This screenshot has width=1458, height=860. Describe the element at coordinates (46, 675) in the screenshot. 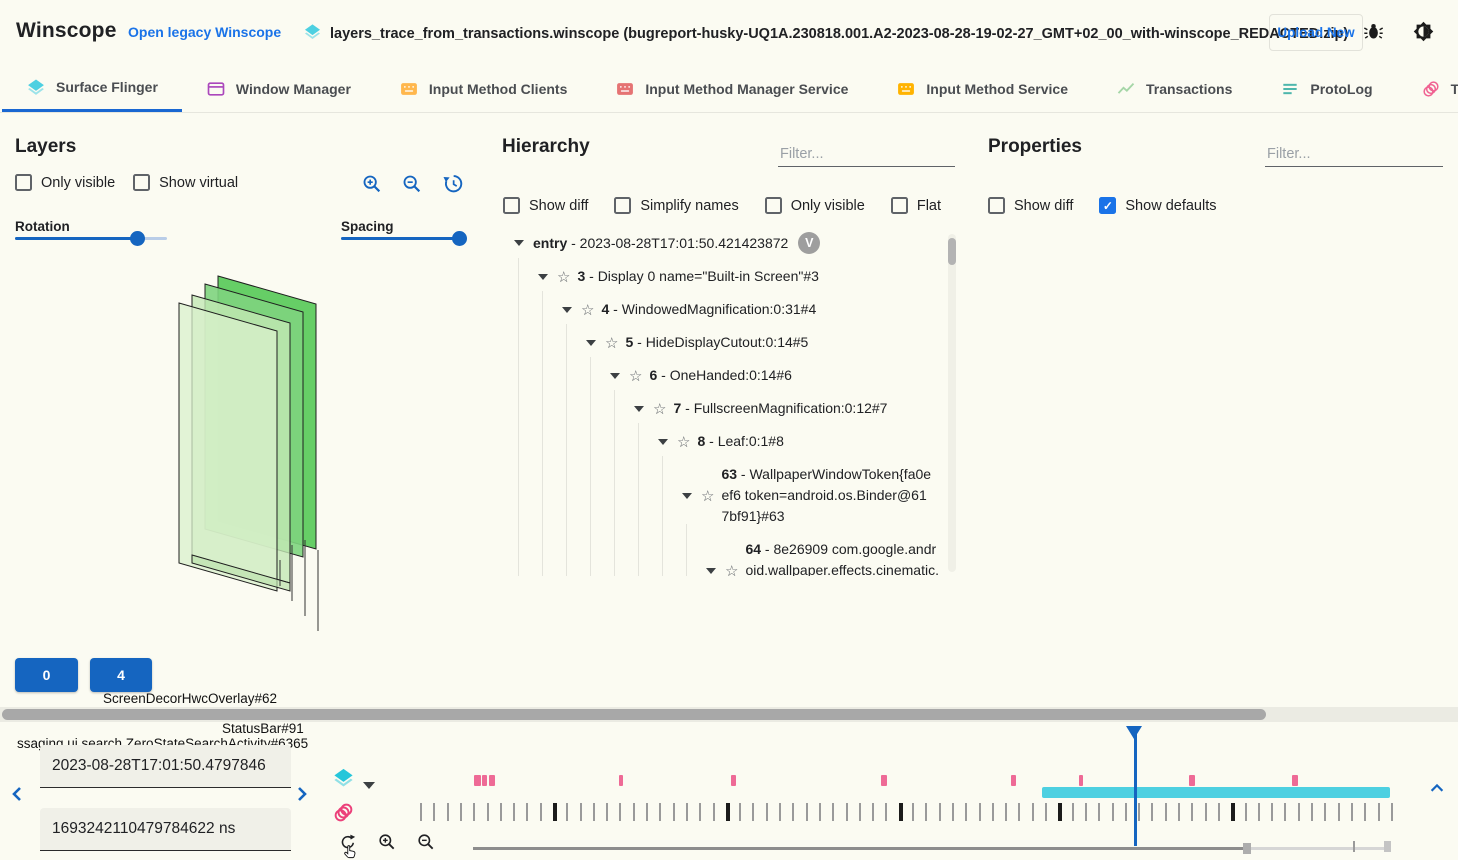

I see `display-button-0: 0` at that location.